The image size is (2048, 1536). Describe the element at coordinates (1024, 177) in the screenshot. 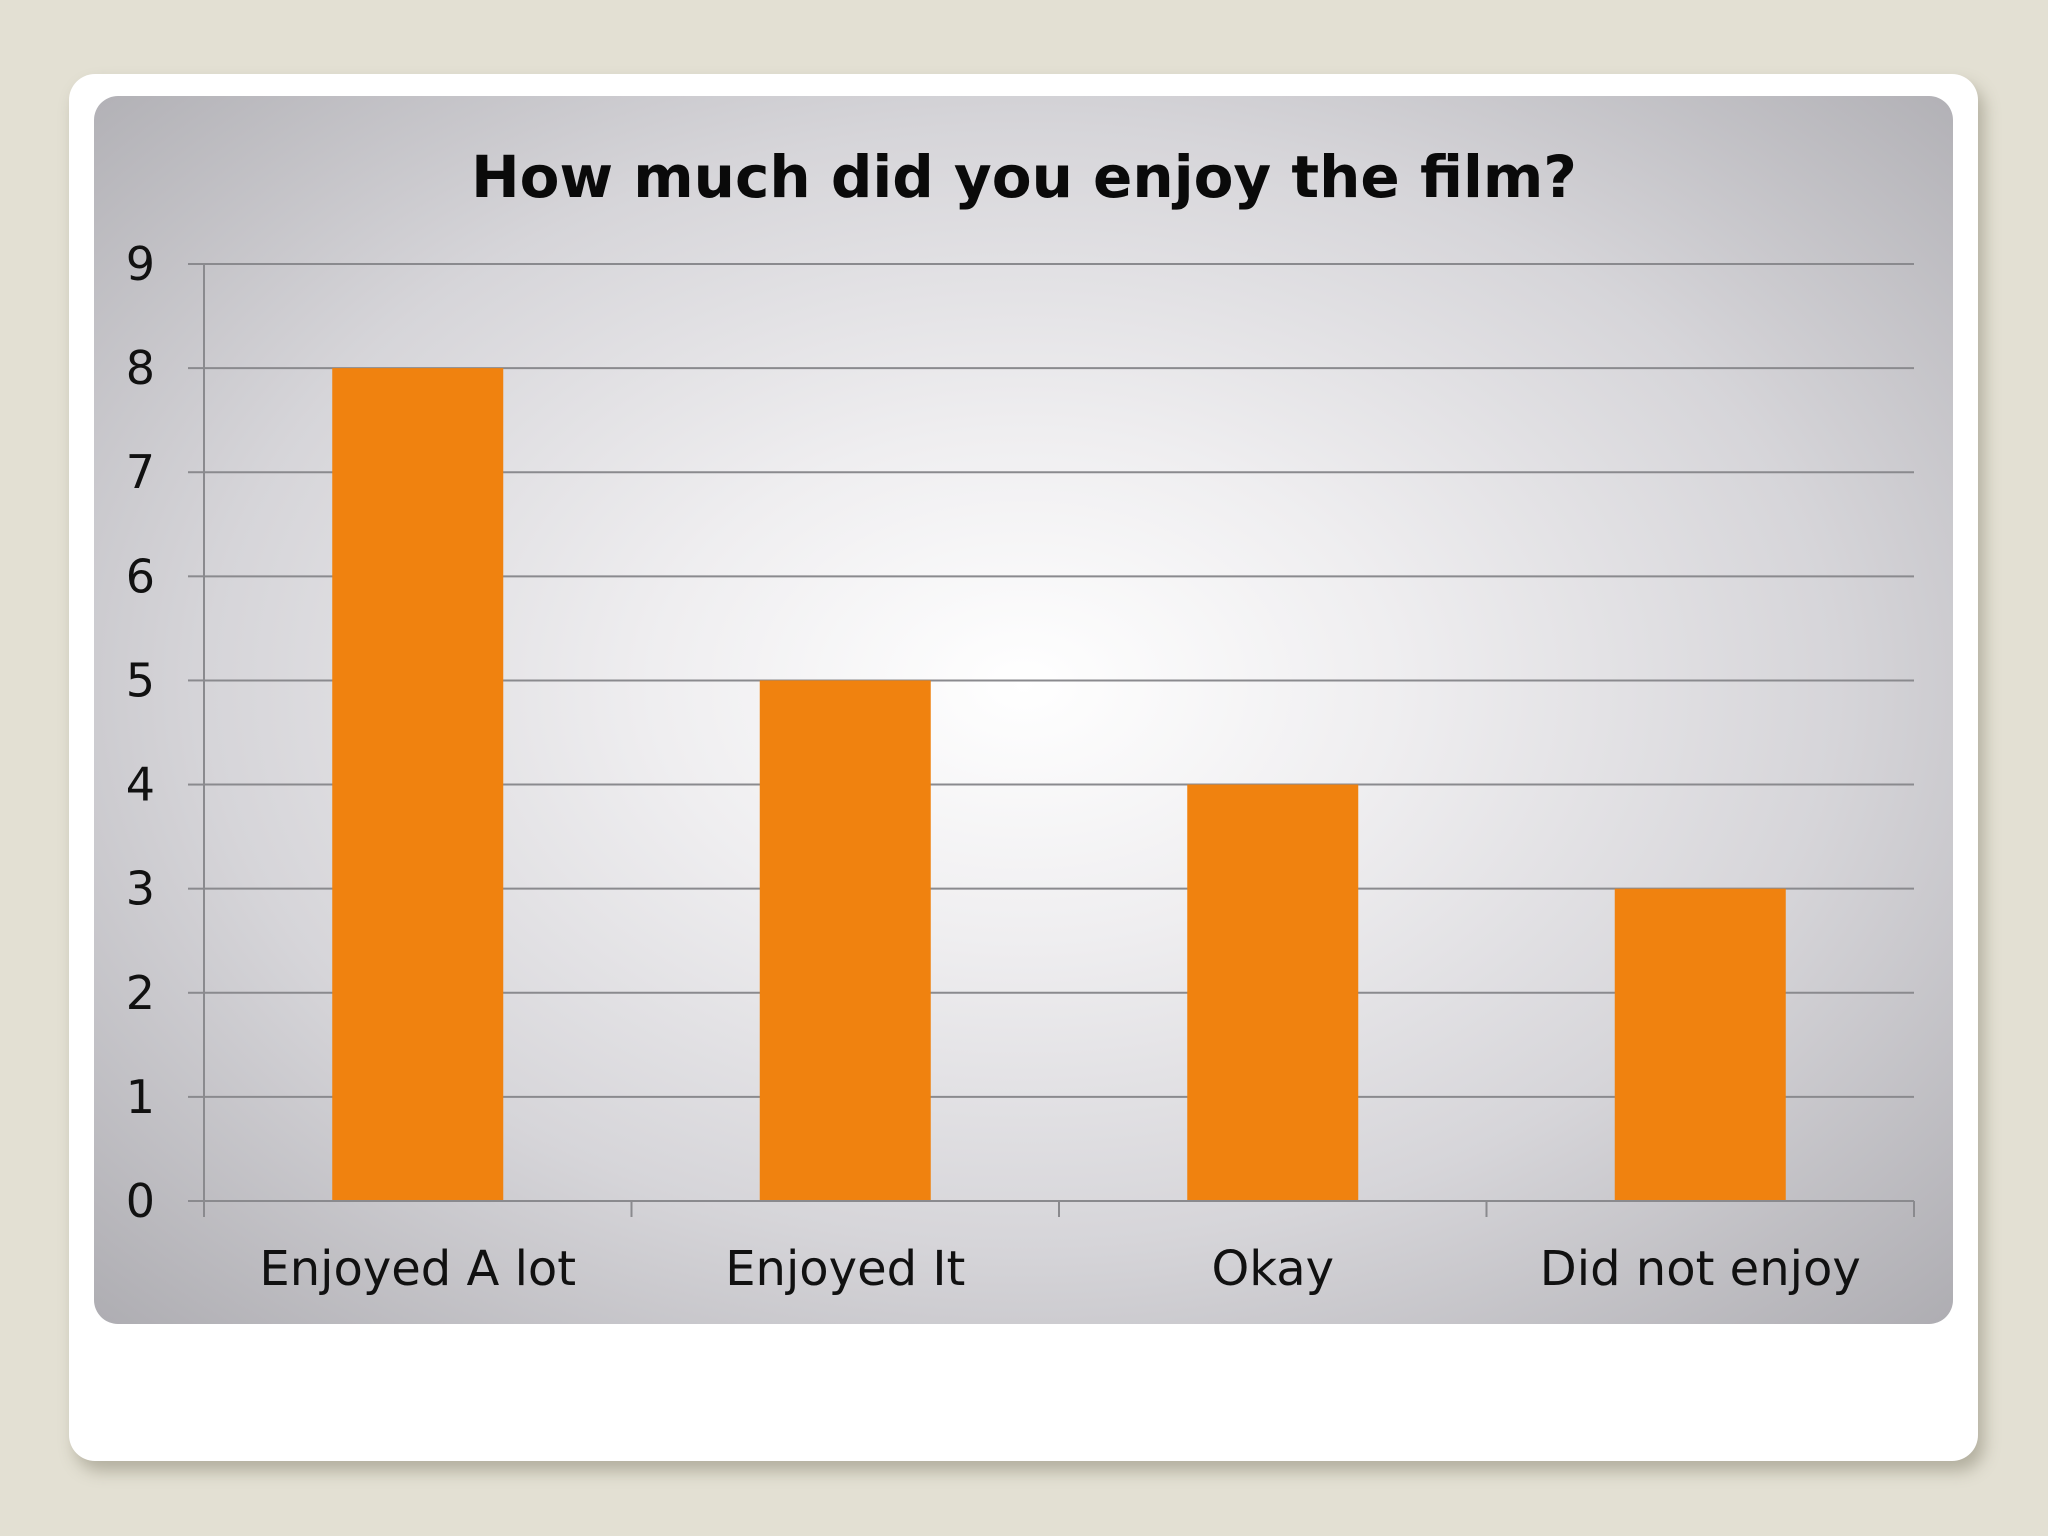

I see `chart-title: How much did you enjoy the film?` at that location.